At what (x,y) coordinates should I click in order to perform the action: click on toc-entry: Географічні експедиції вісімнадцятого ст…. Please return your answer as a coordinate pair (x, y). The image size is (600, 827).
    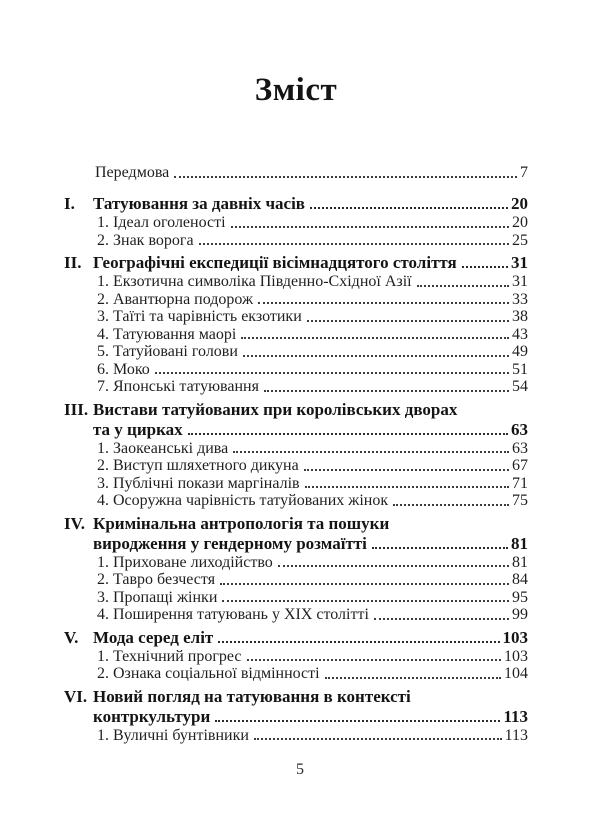
    Looking at the image, I should click on (310, 263).